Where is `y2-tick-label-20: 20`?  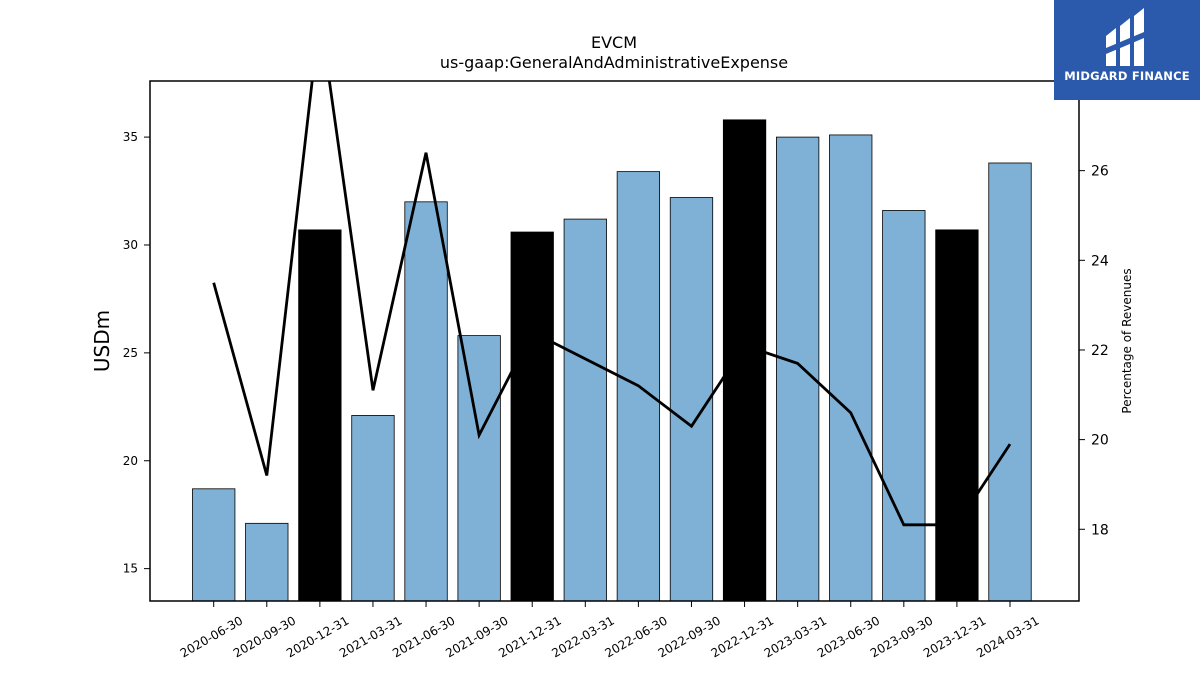 y2-tick-label-20: 20 is located at coordinates (1100, 441).